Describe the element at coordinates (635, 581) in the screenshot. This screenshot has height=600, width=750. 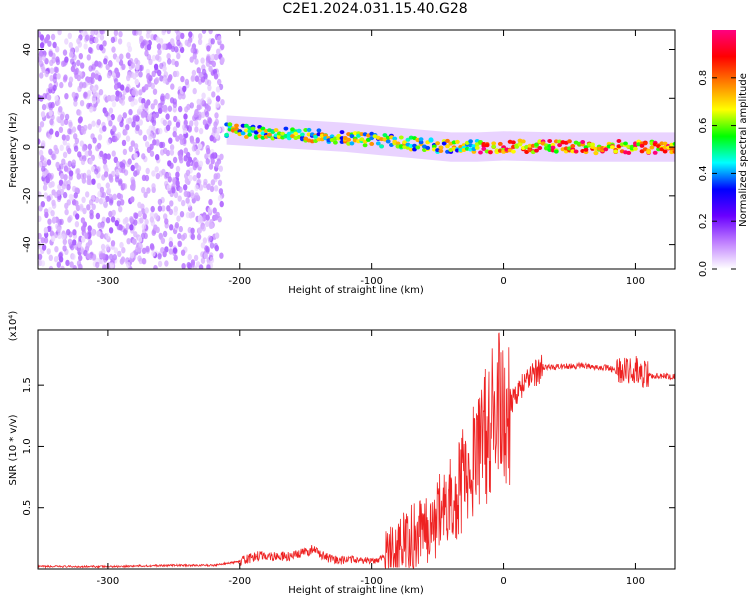
I see `x-tick-label: 100` at that location.